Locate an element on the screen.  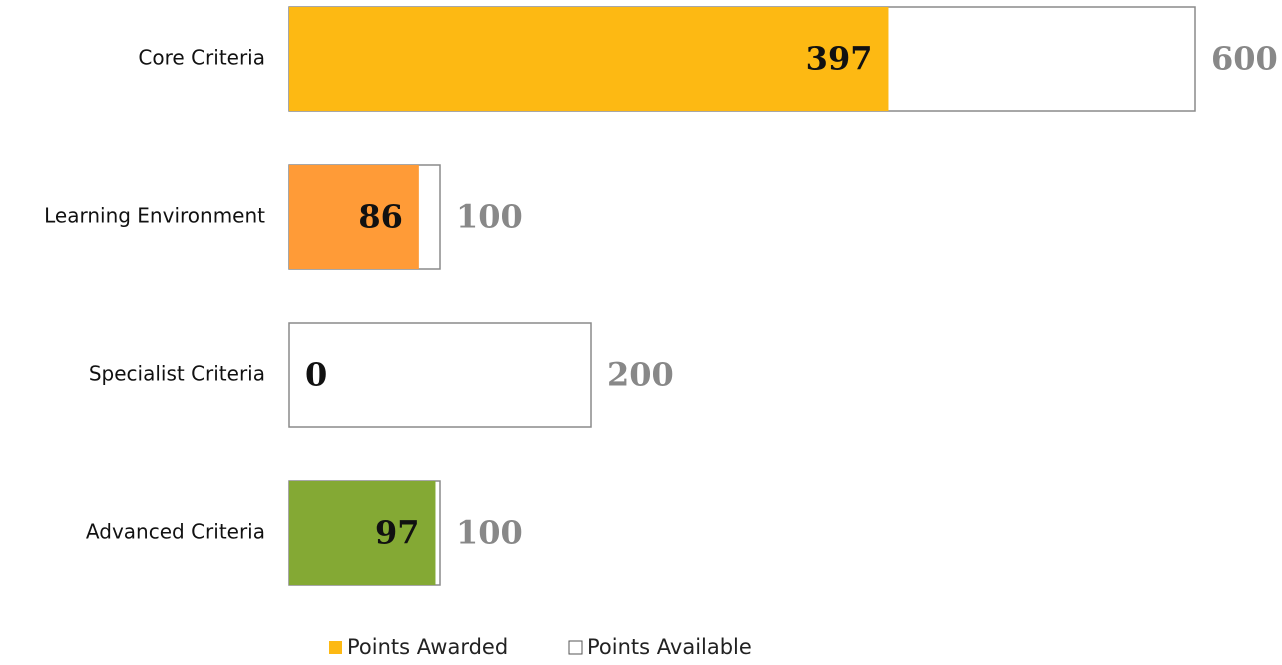
legend-label: Points Available is located at coordinates (669, 647).